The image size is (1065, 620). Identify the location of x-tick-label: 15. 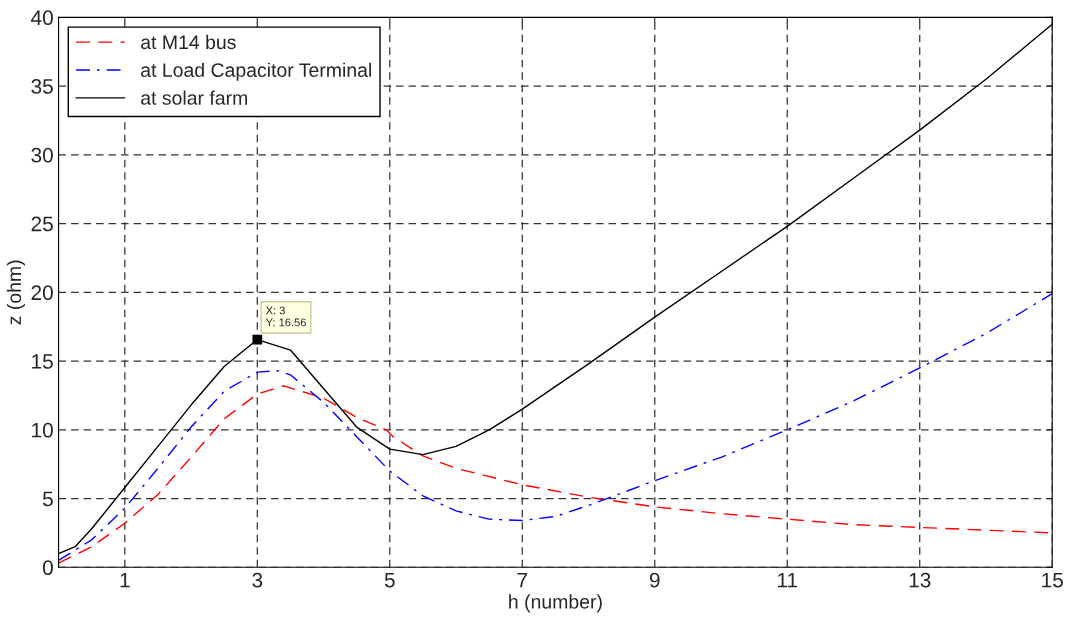
(1052, 580).